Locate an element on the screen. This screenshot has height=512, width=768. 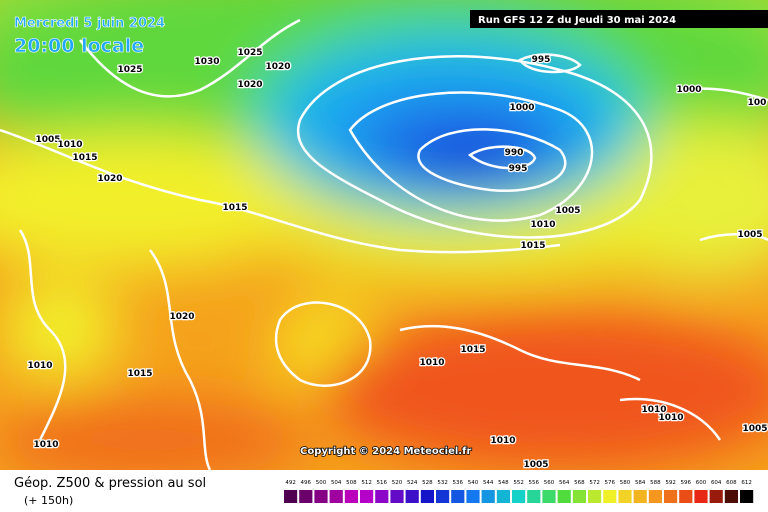
run-bar is located at coordinates (619, 19).